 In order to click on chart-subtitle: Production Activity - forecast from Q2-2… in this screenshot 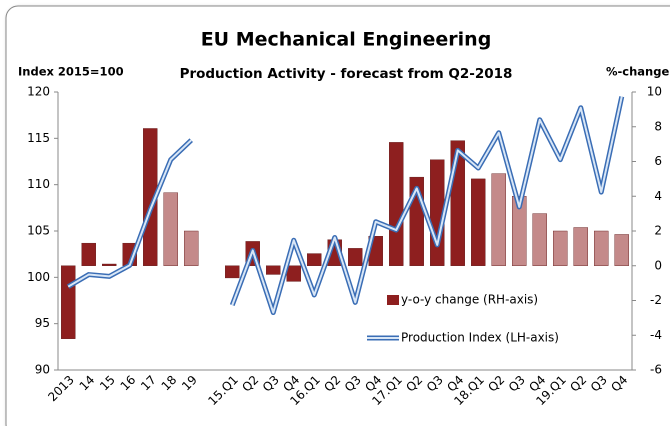, I will do `click(346, 74)`.